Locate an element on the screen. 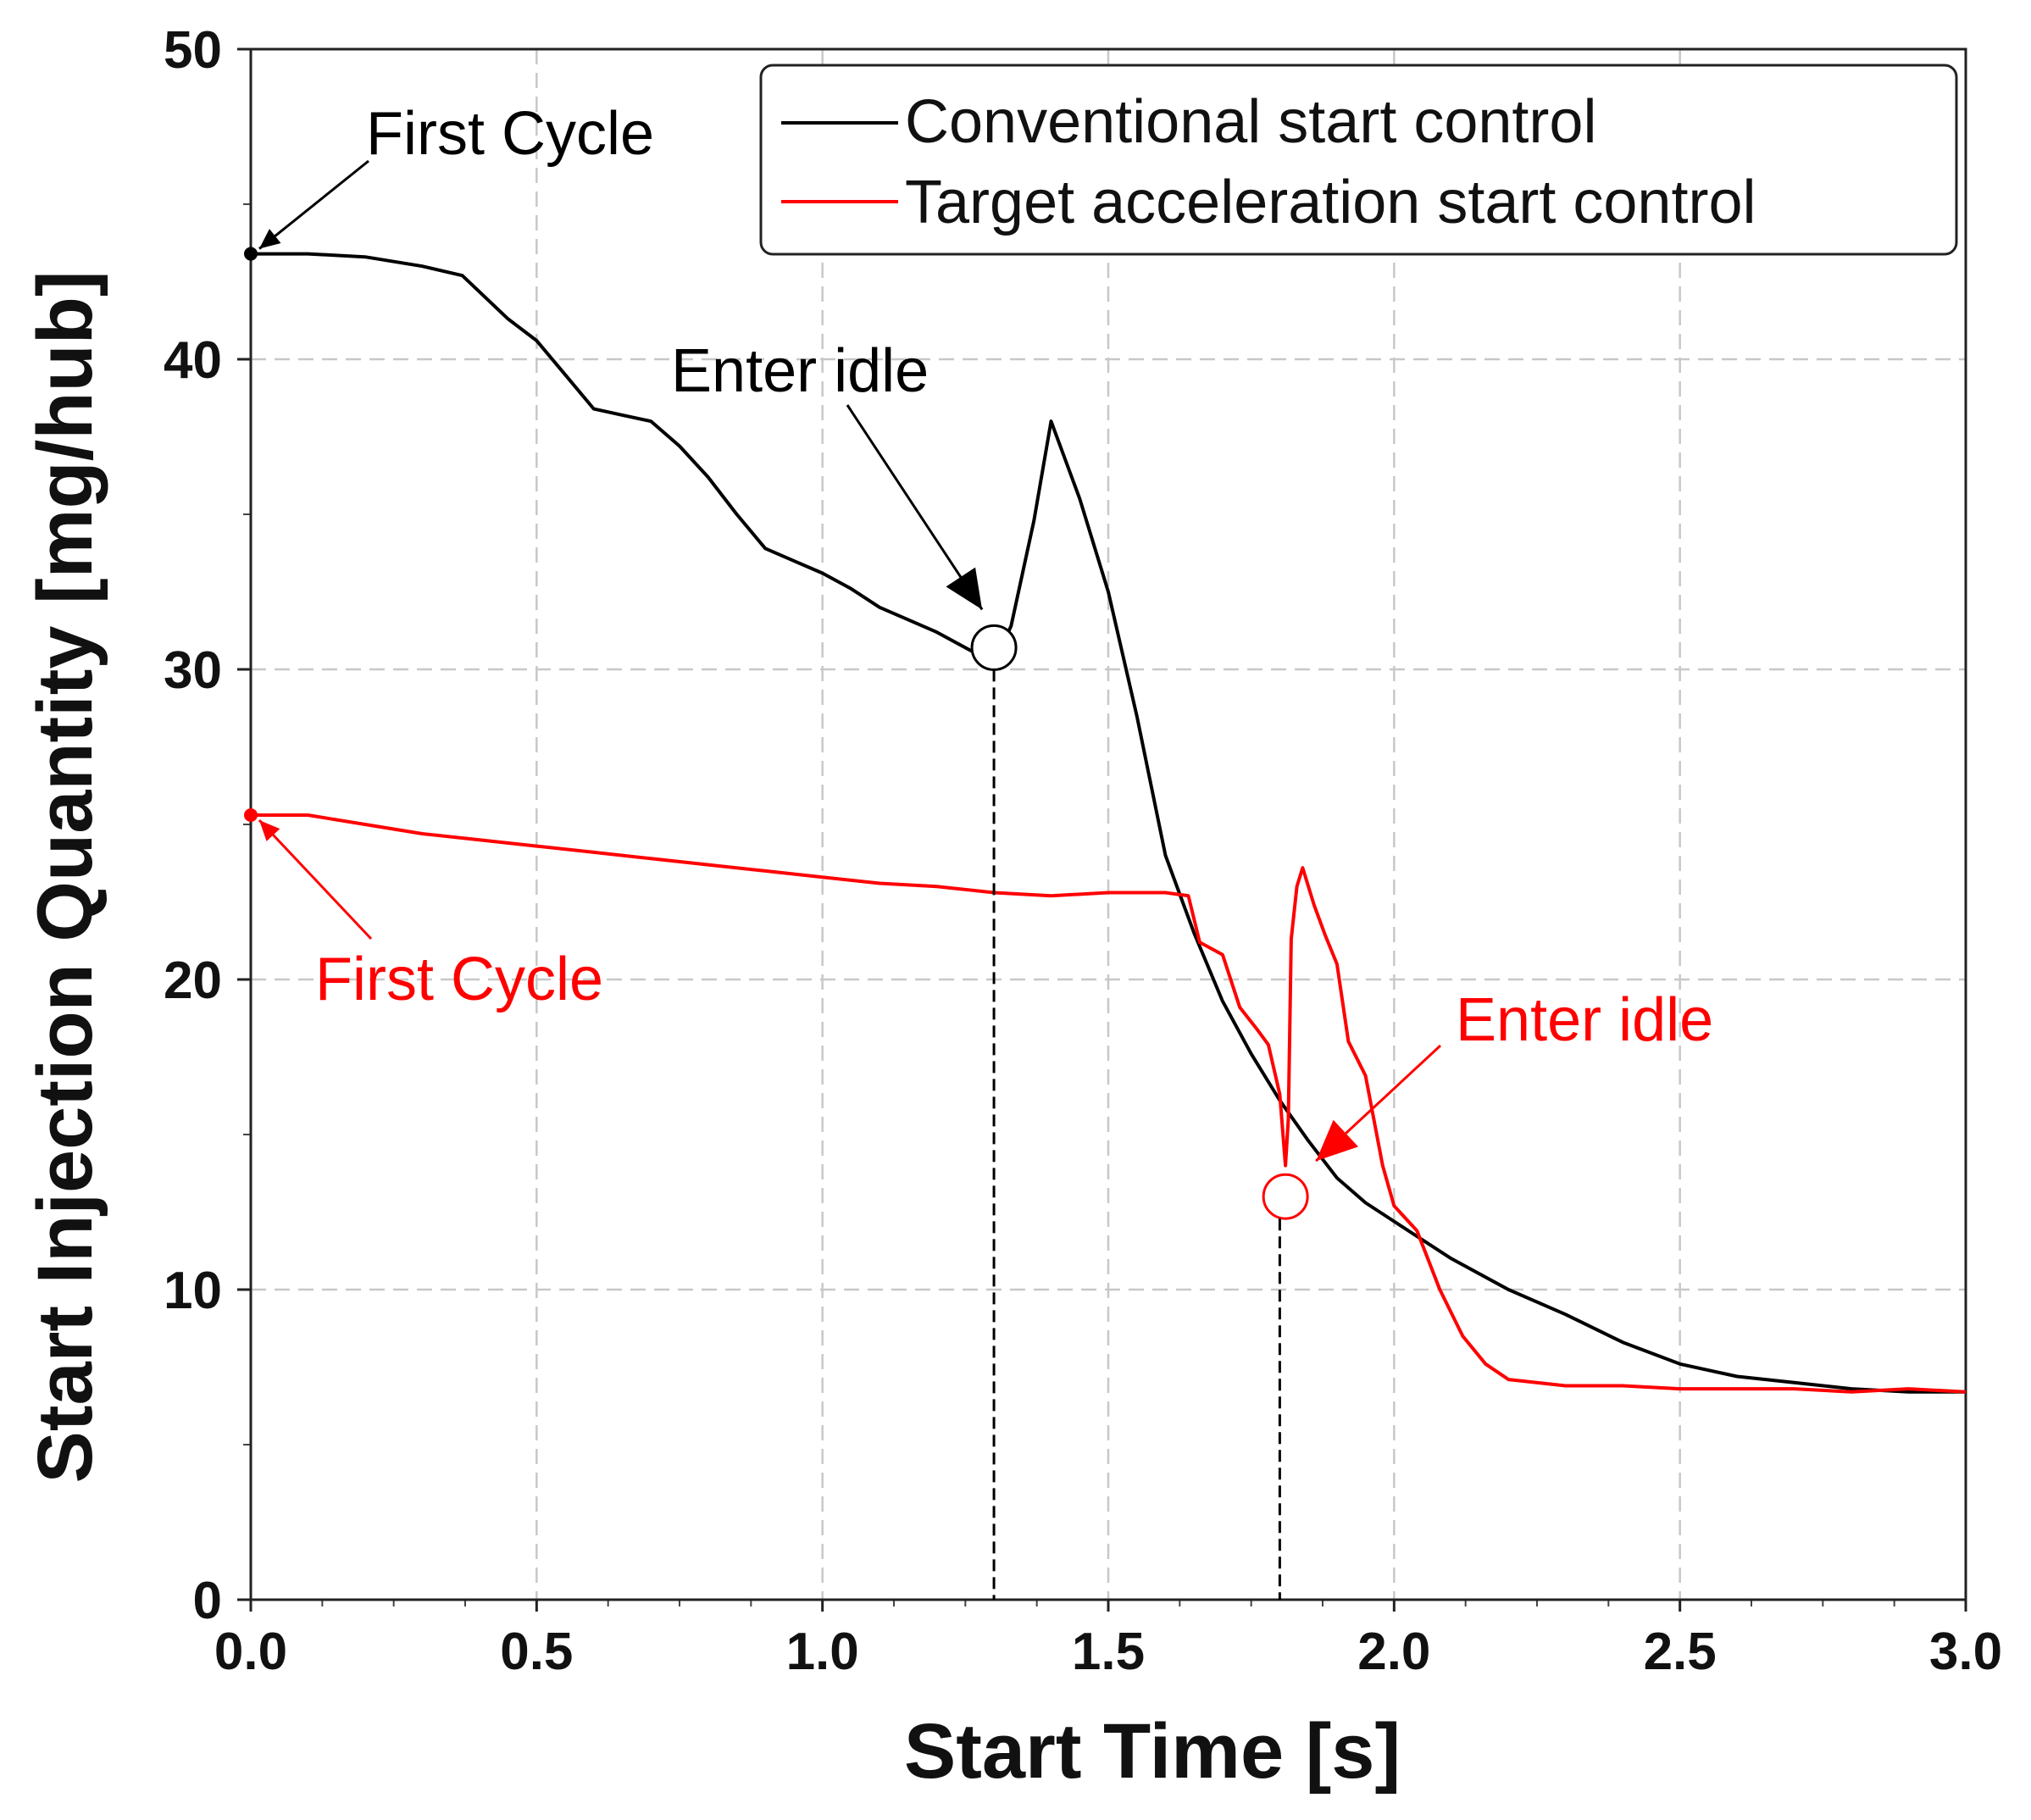 The width and height of the screenshot is (2031, 1820). annotation-first-cycle-target: First Cycle is located at coordinates (459, 980).